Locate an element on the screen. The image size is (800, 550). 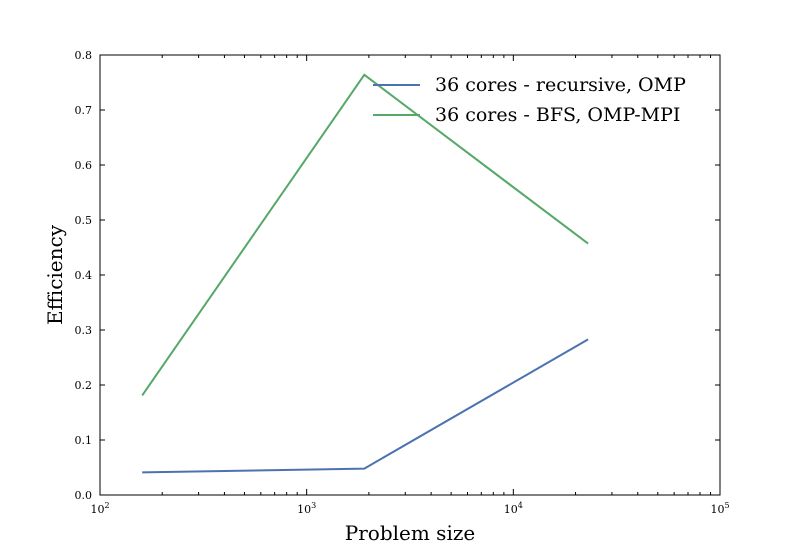
x-tick-label: 10³ is located at coordinates (306, 508).